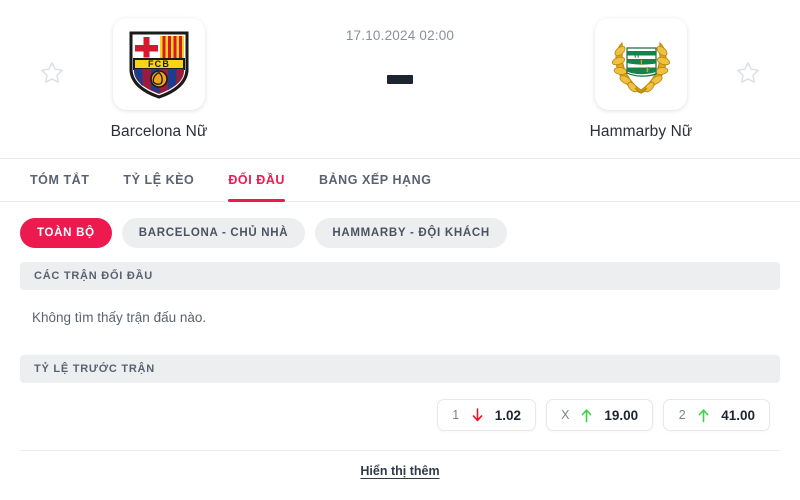  I want to click on tab-standings: BẢNG XẾP HẠNG, so click(375, 180).